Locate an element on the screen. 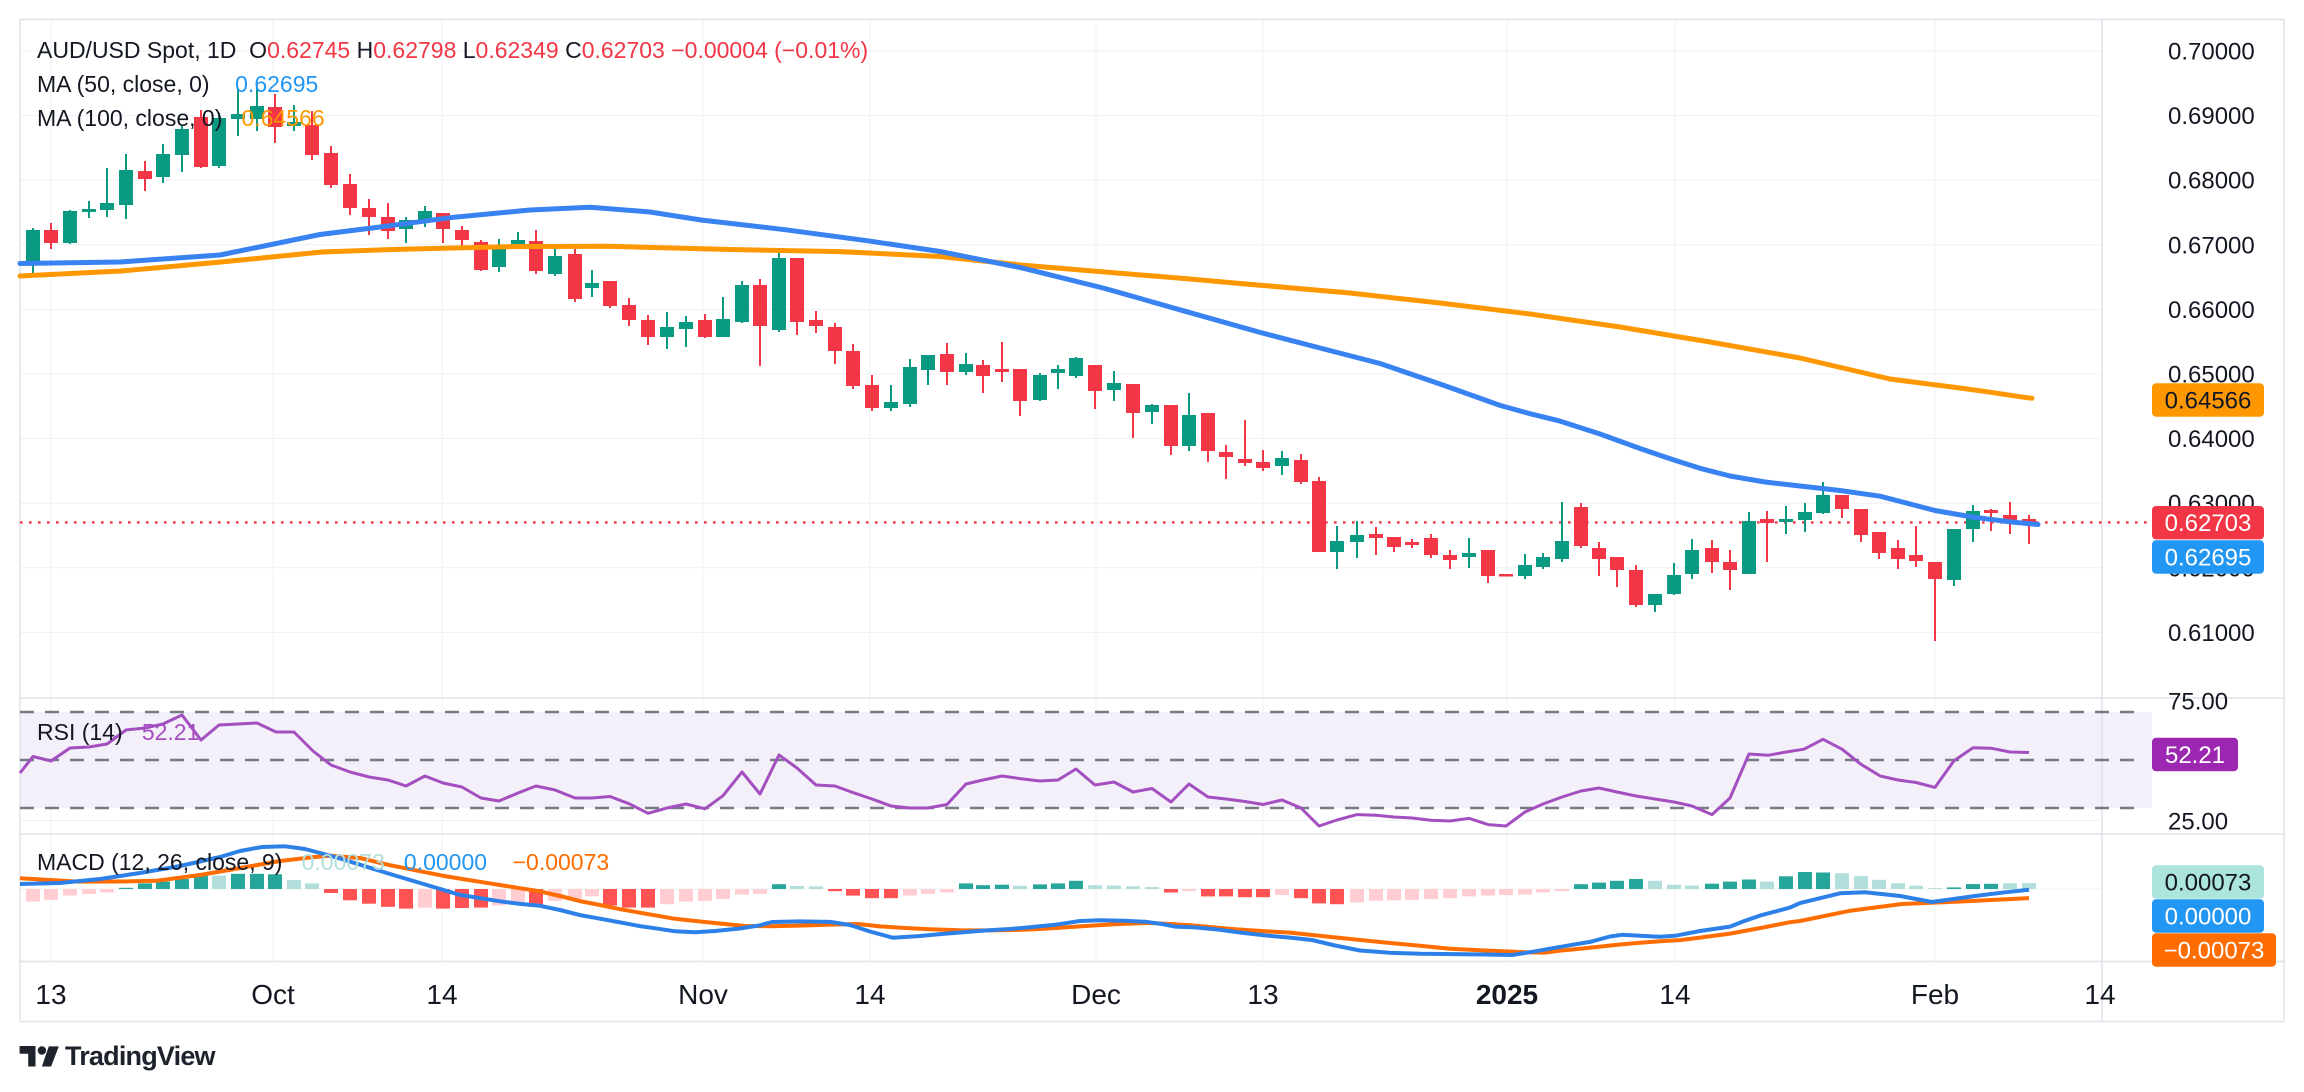 The image size is (2304, 1092). svg-text: RSI (14) 52.21 is located at coordinates (118, 732).